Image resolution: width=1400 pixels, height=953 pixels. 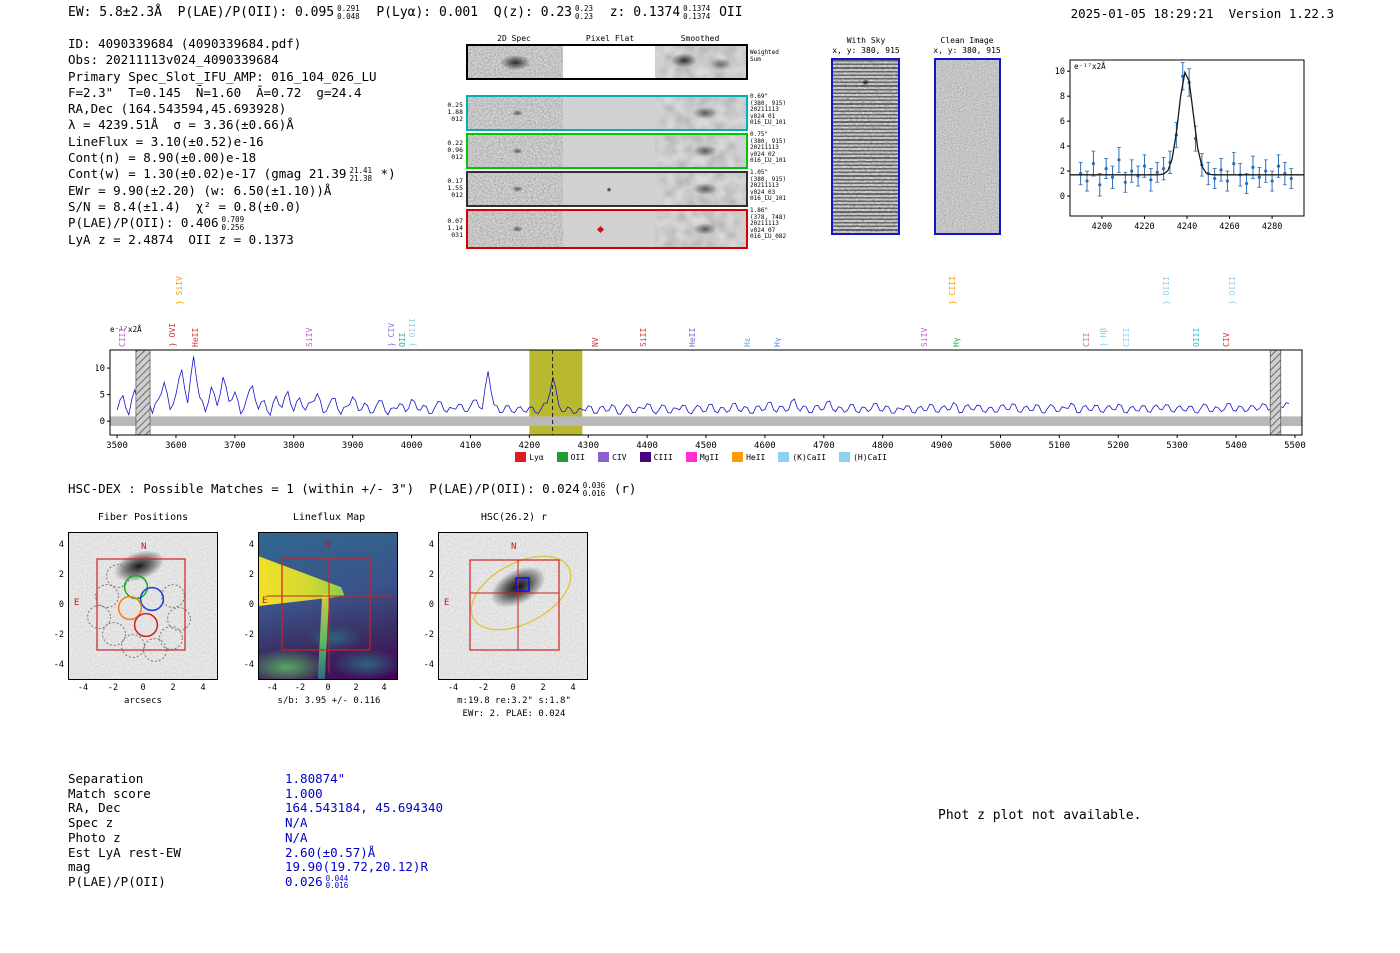 What do you see at coordinates (143, 688) in the screenshot?
I see `panel-xtick: 0` at bounding box center [143, 688].